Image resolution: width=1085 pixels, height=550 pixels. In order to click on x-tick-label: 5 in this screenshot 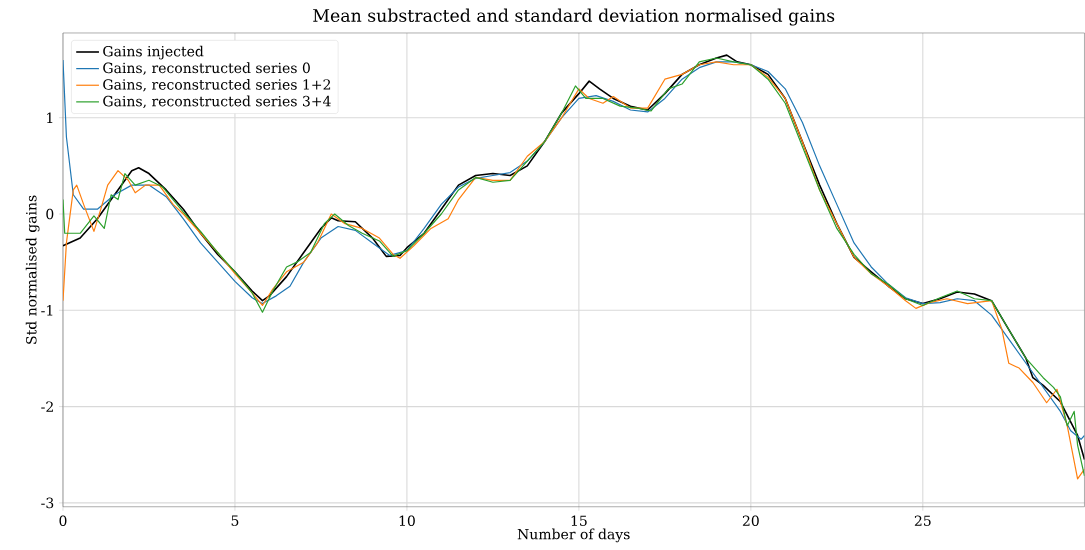, I will do `click(235, 520)`.